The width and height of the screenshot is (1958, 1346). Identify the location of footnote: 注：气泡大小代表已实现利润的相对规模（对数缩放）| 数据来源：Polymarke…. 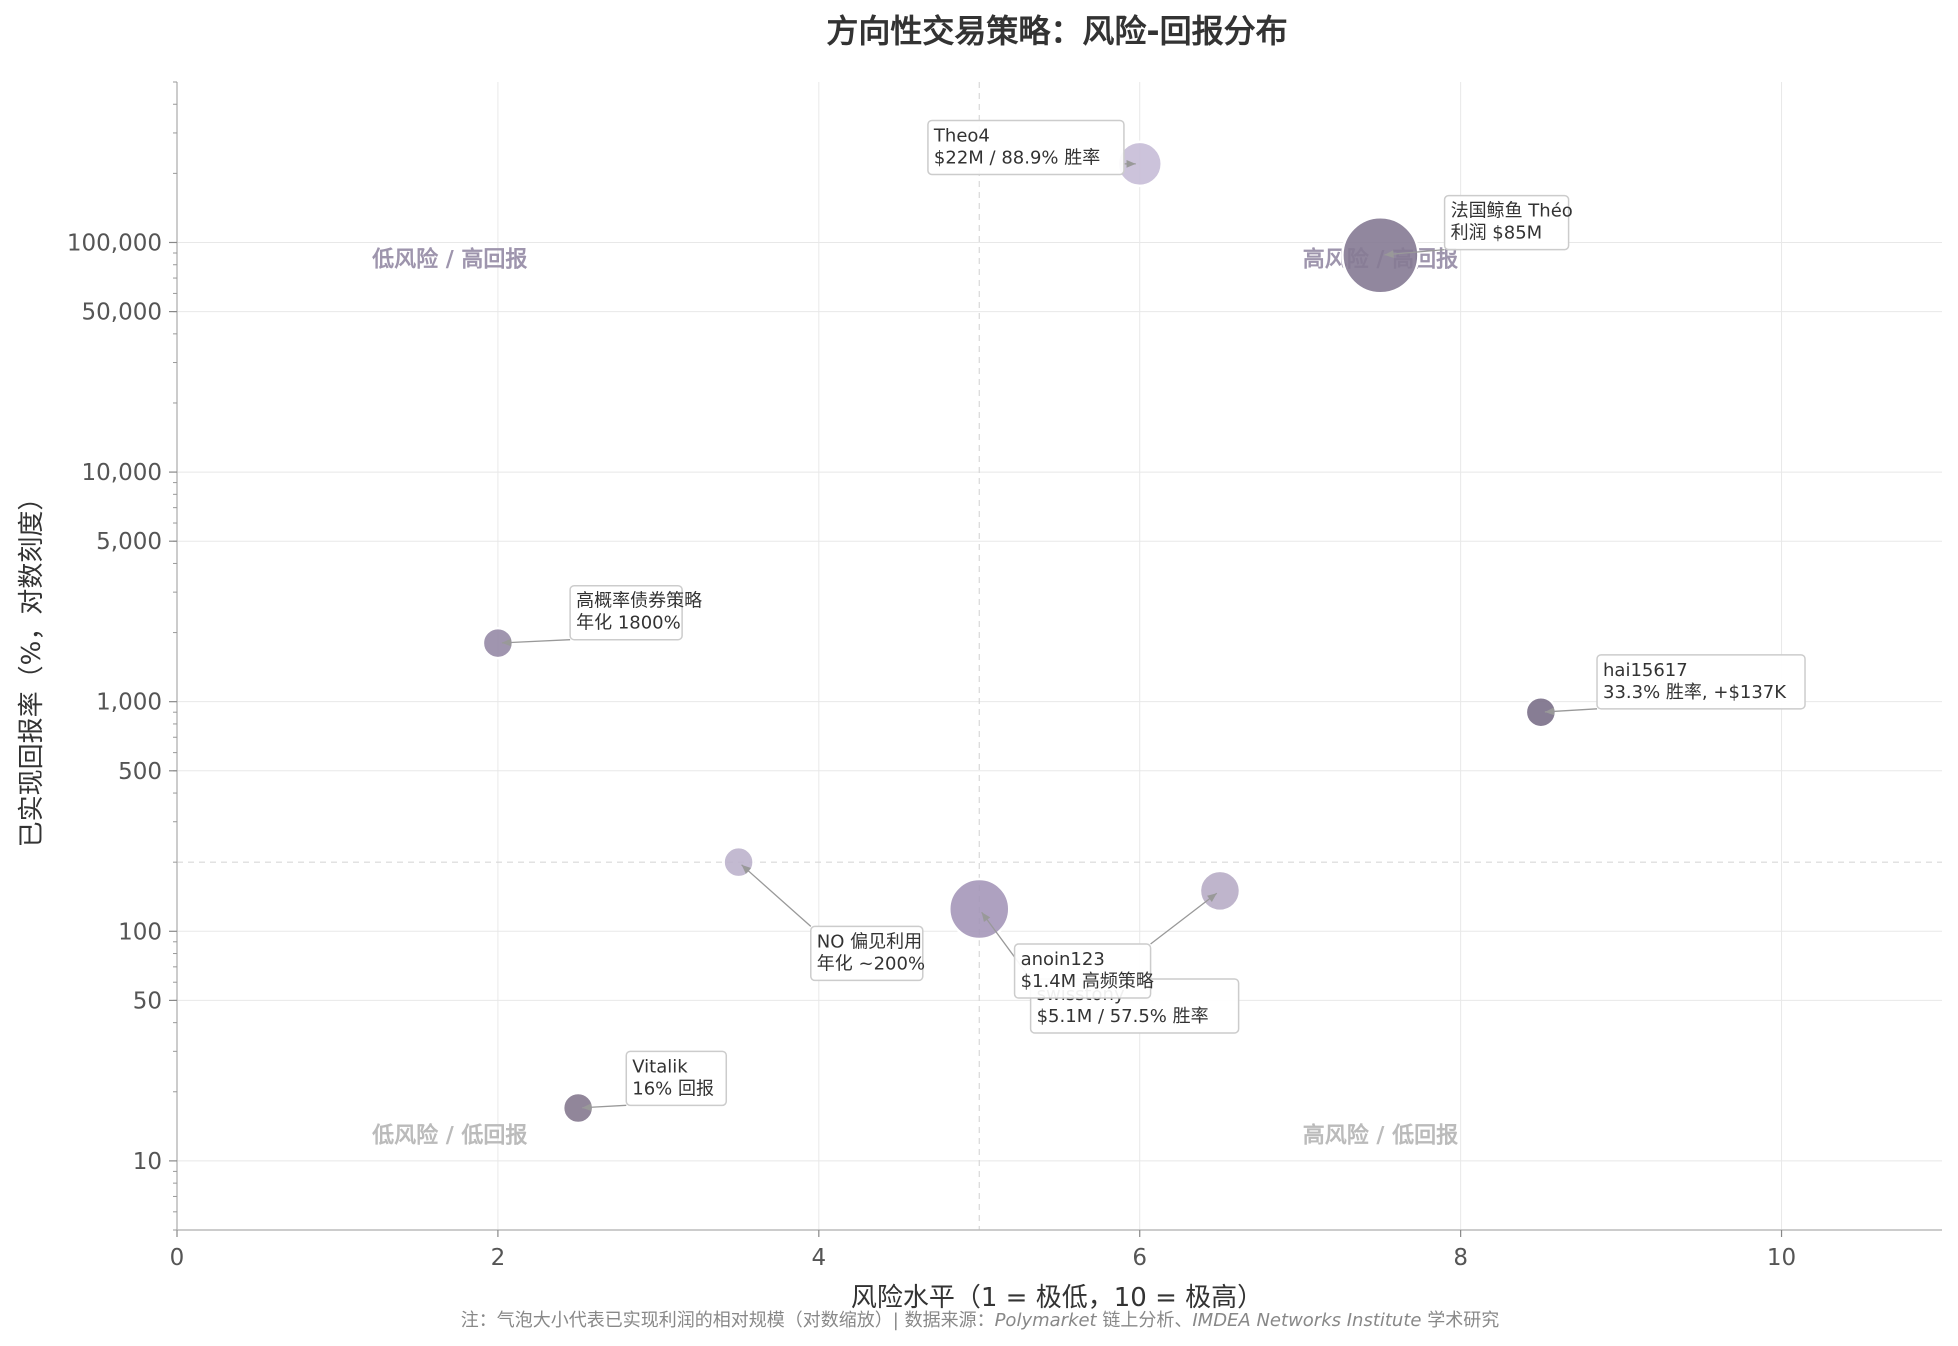
(980, 1320).